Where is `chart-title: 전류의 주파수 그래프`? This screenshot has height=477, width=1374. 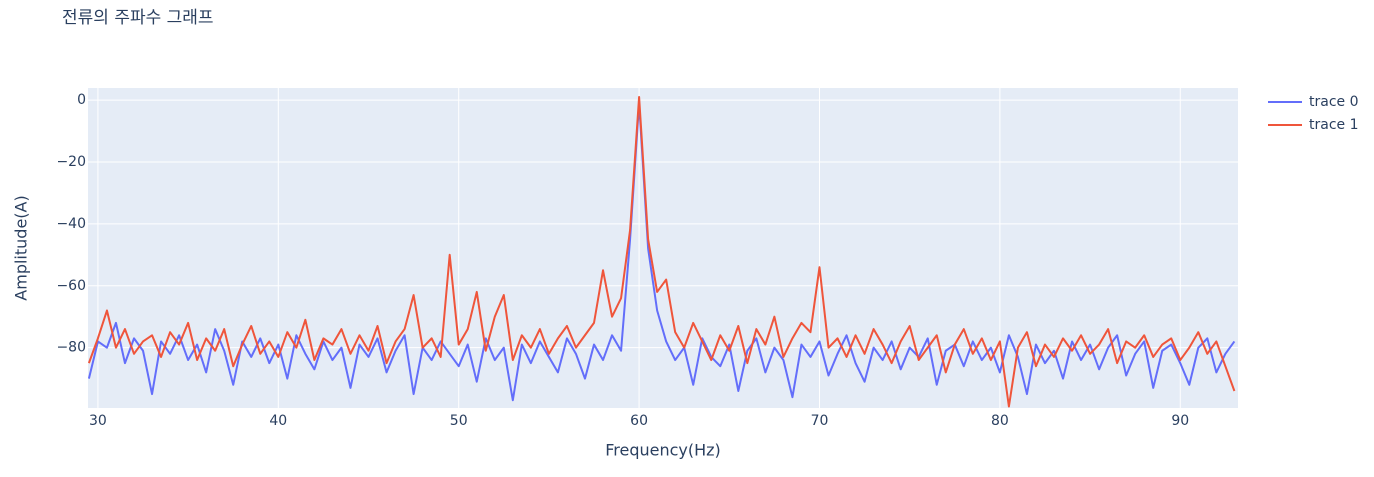 chart-title: 전류의 주파수 그래프 is located at coordinates (138, 18).